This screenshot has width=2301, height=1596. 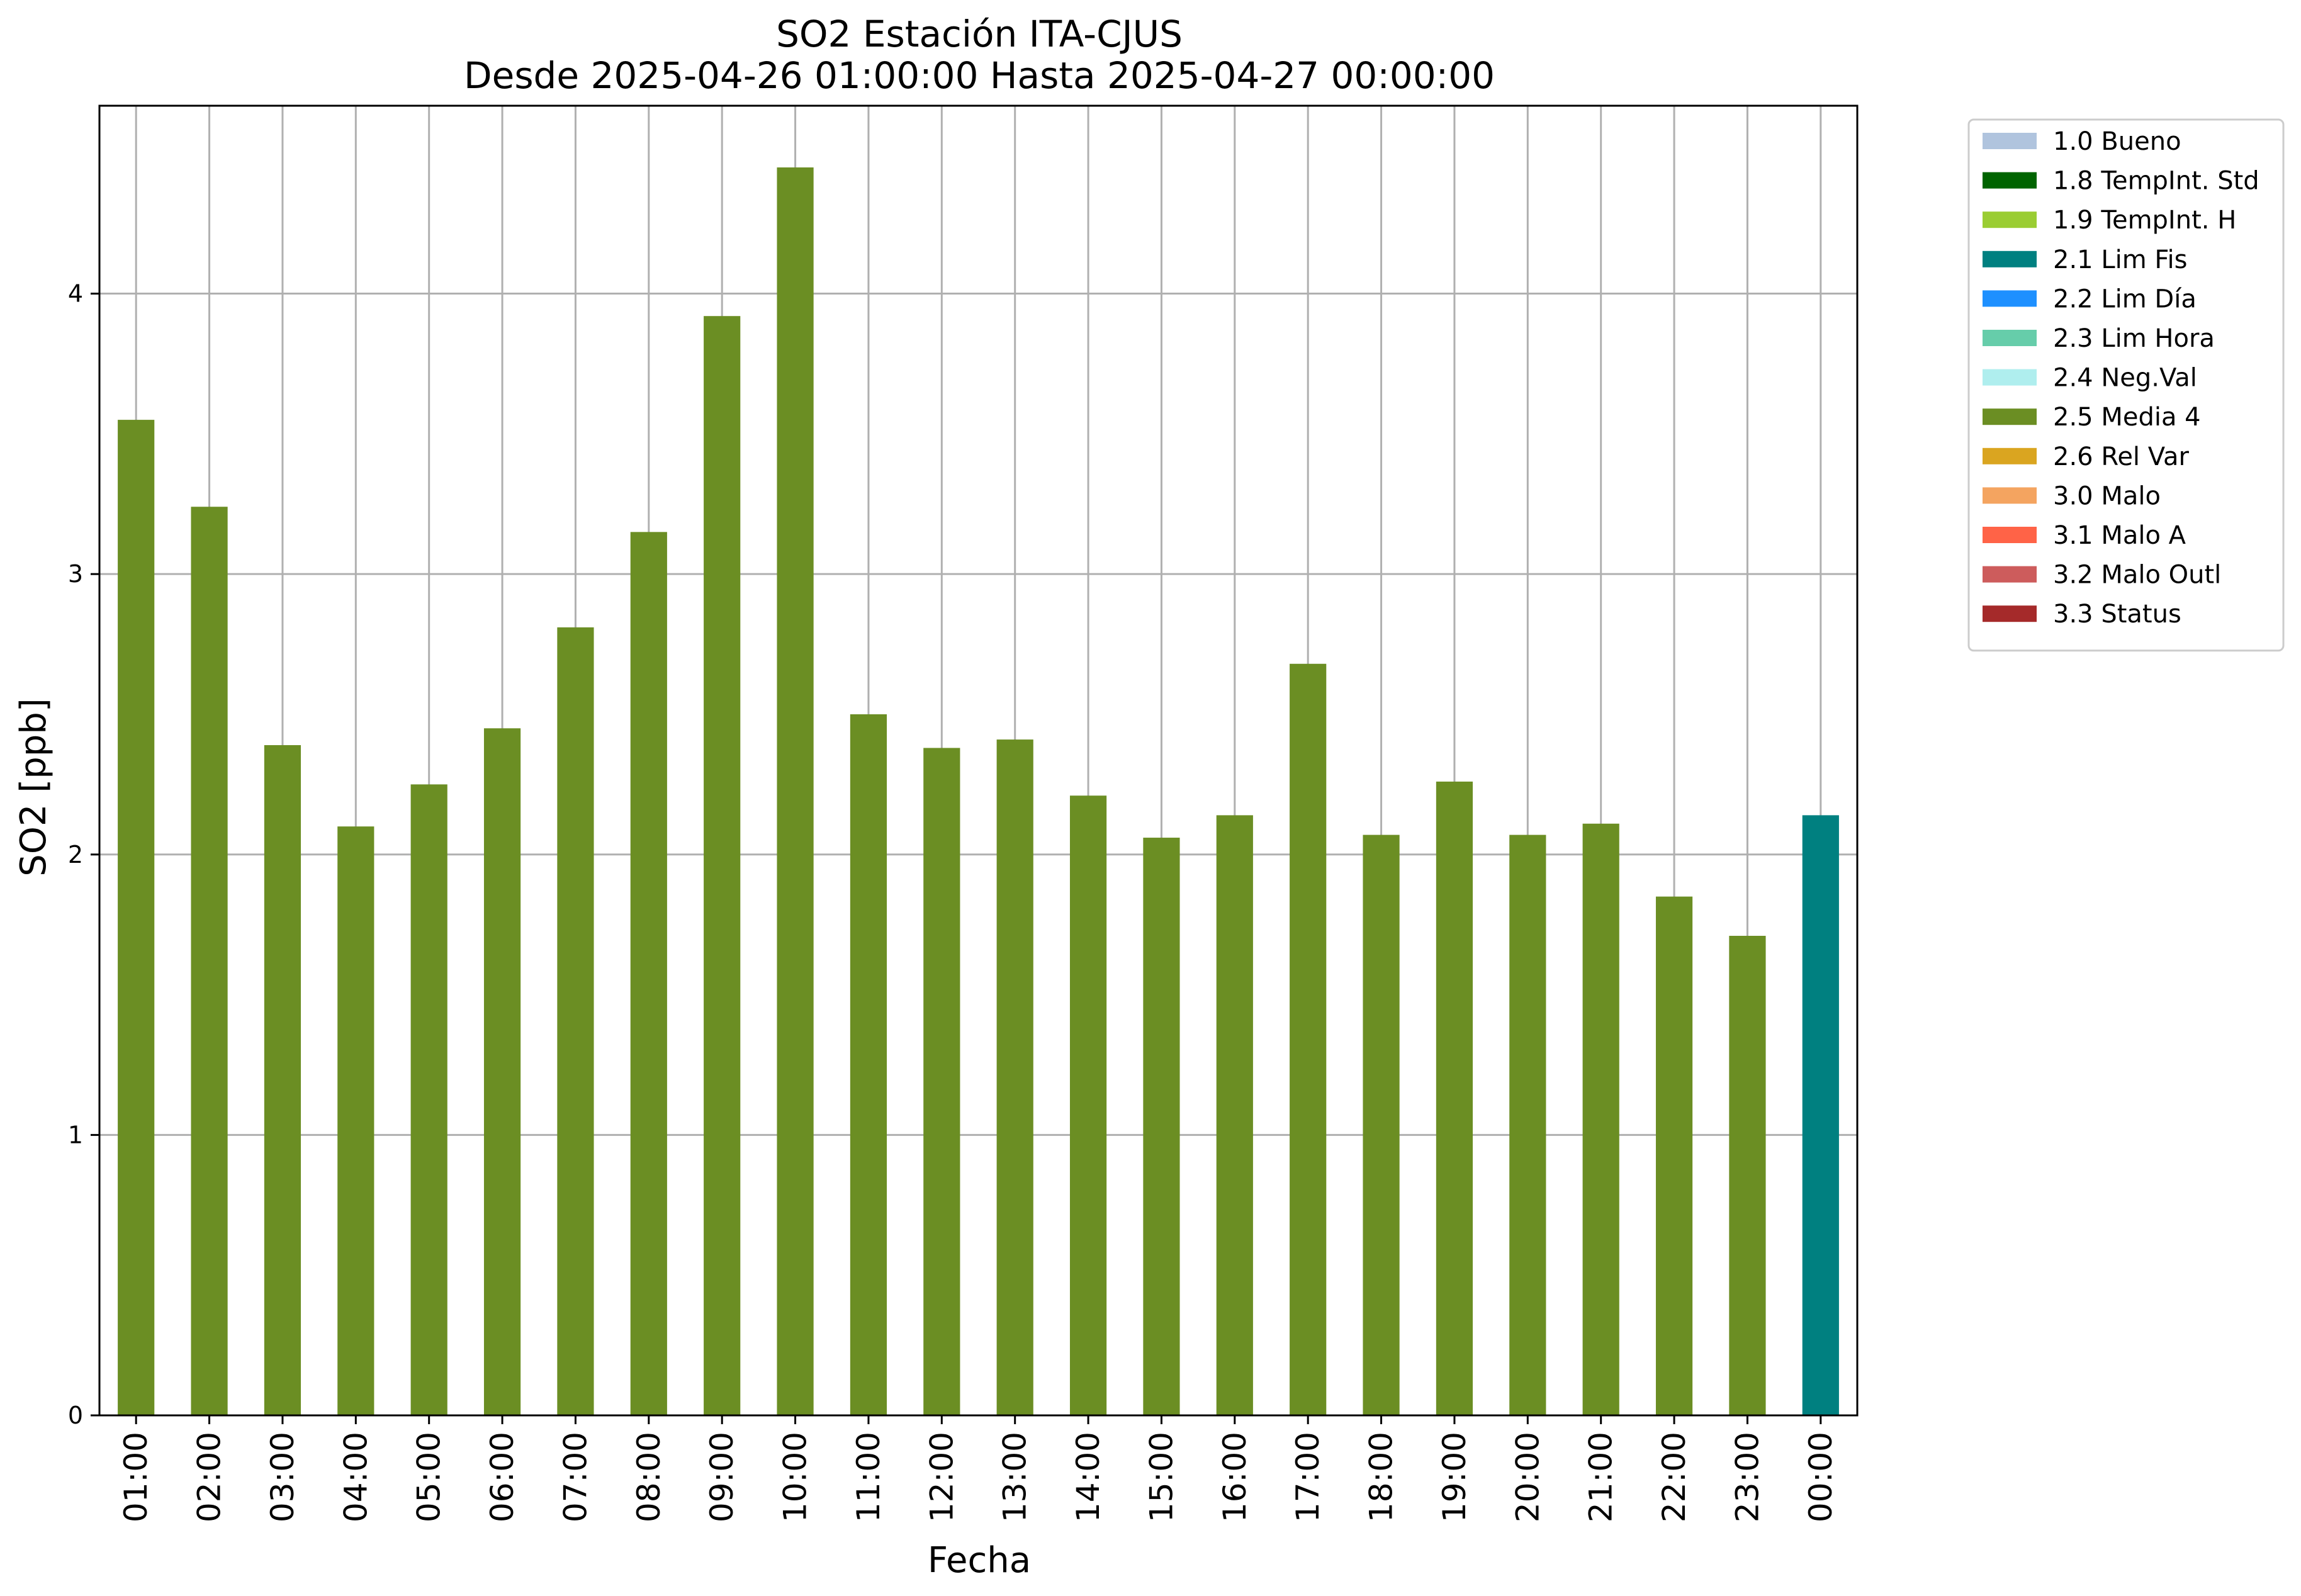 What do you see at coordinates (2134, 338) in the screenshot?
I see `legend-label: 2.3 Lim Hora` at bounding box center [2134, 338].